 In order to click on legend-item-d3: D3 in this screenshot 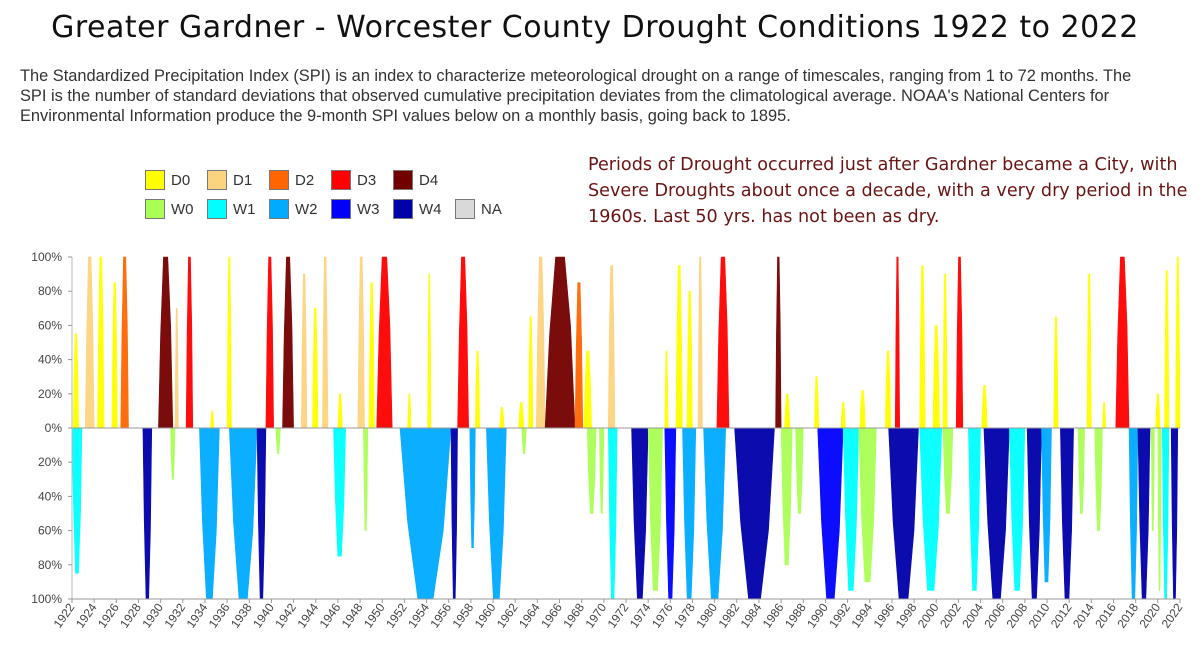, I will do `click(353, 180)`.